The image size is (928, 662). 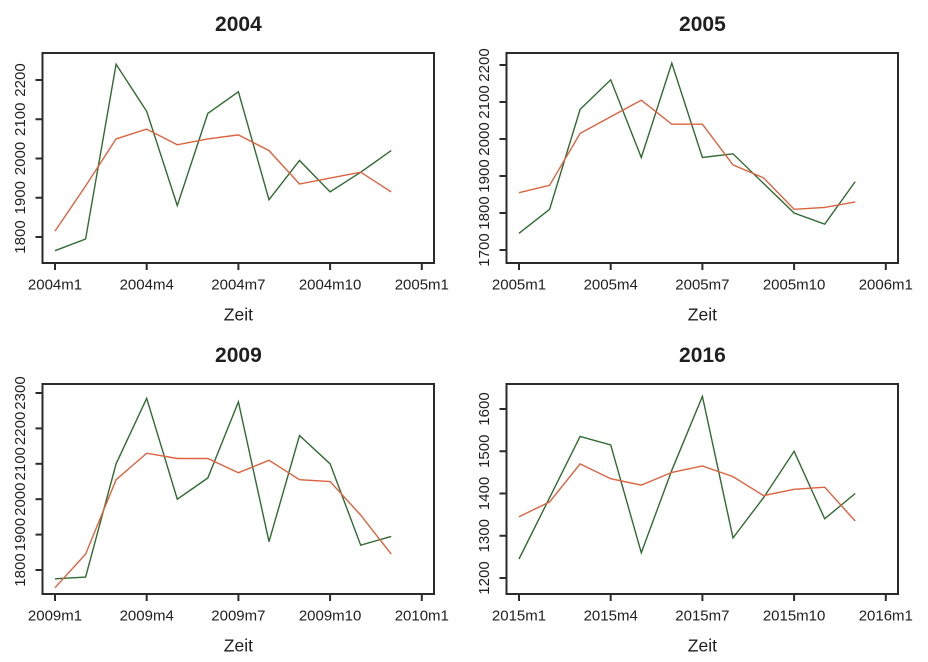 I want to click on y-axis-tick-label: 1200, so click(x=484, y=577).